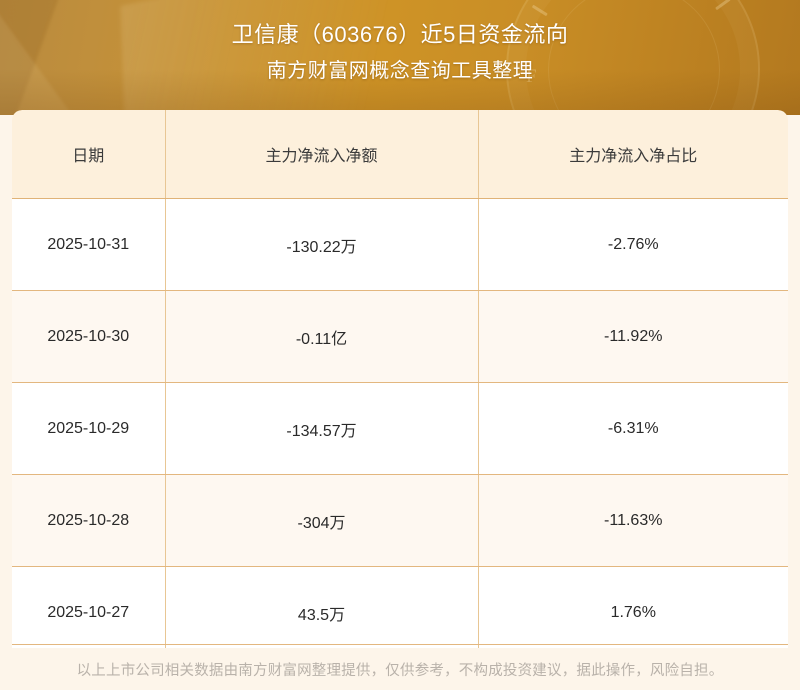  I want to click on table-row: 2025-10-27 43.5万 1.76%, so click(400, 612).